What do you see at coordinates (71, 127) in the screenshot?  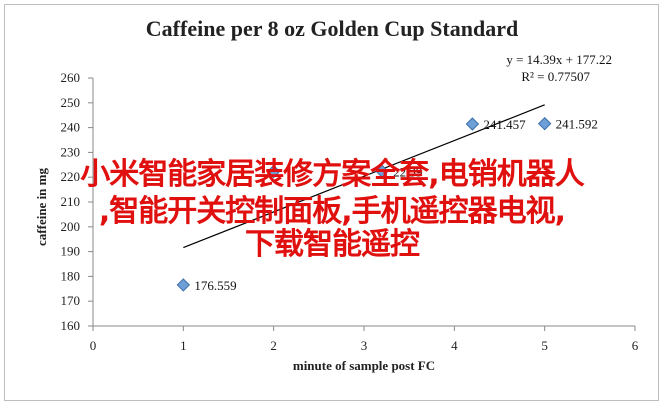 I see `y-tick-label: 240` at bounding box center [71, 127].